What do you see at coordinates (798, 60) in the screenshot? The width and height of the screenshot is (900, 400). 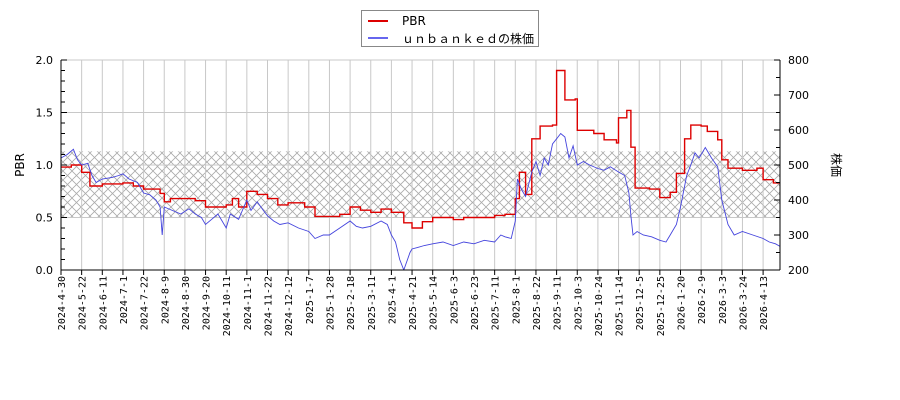 I see `right-tick-label: 800` at bounding box center [798, 60].